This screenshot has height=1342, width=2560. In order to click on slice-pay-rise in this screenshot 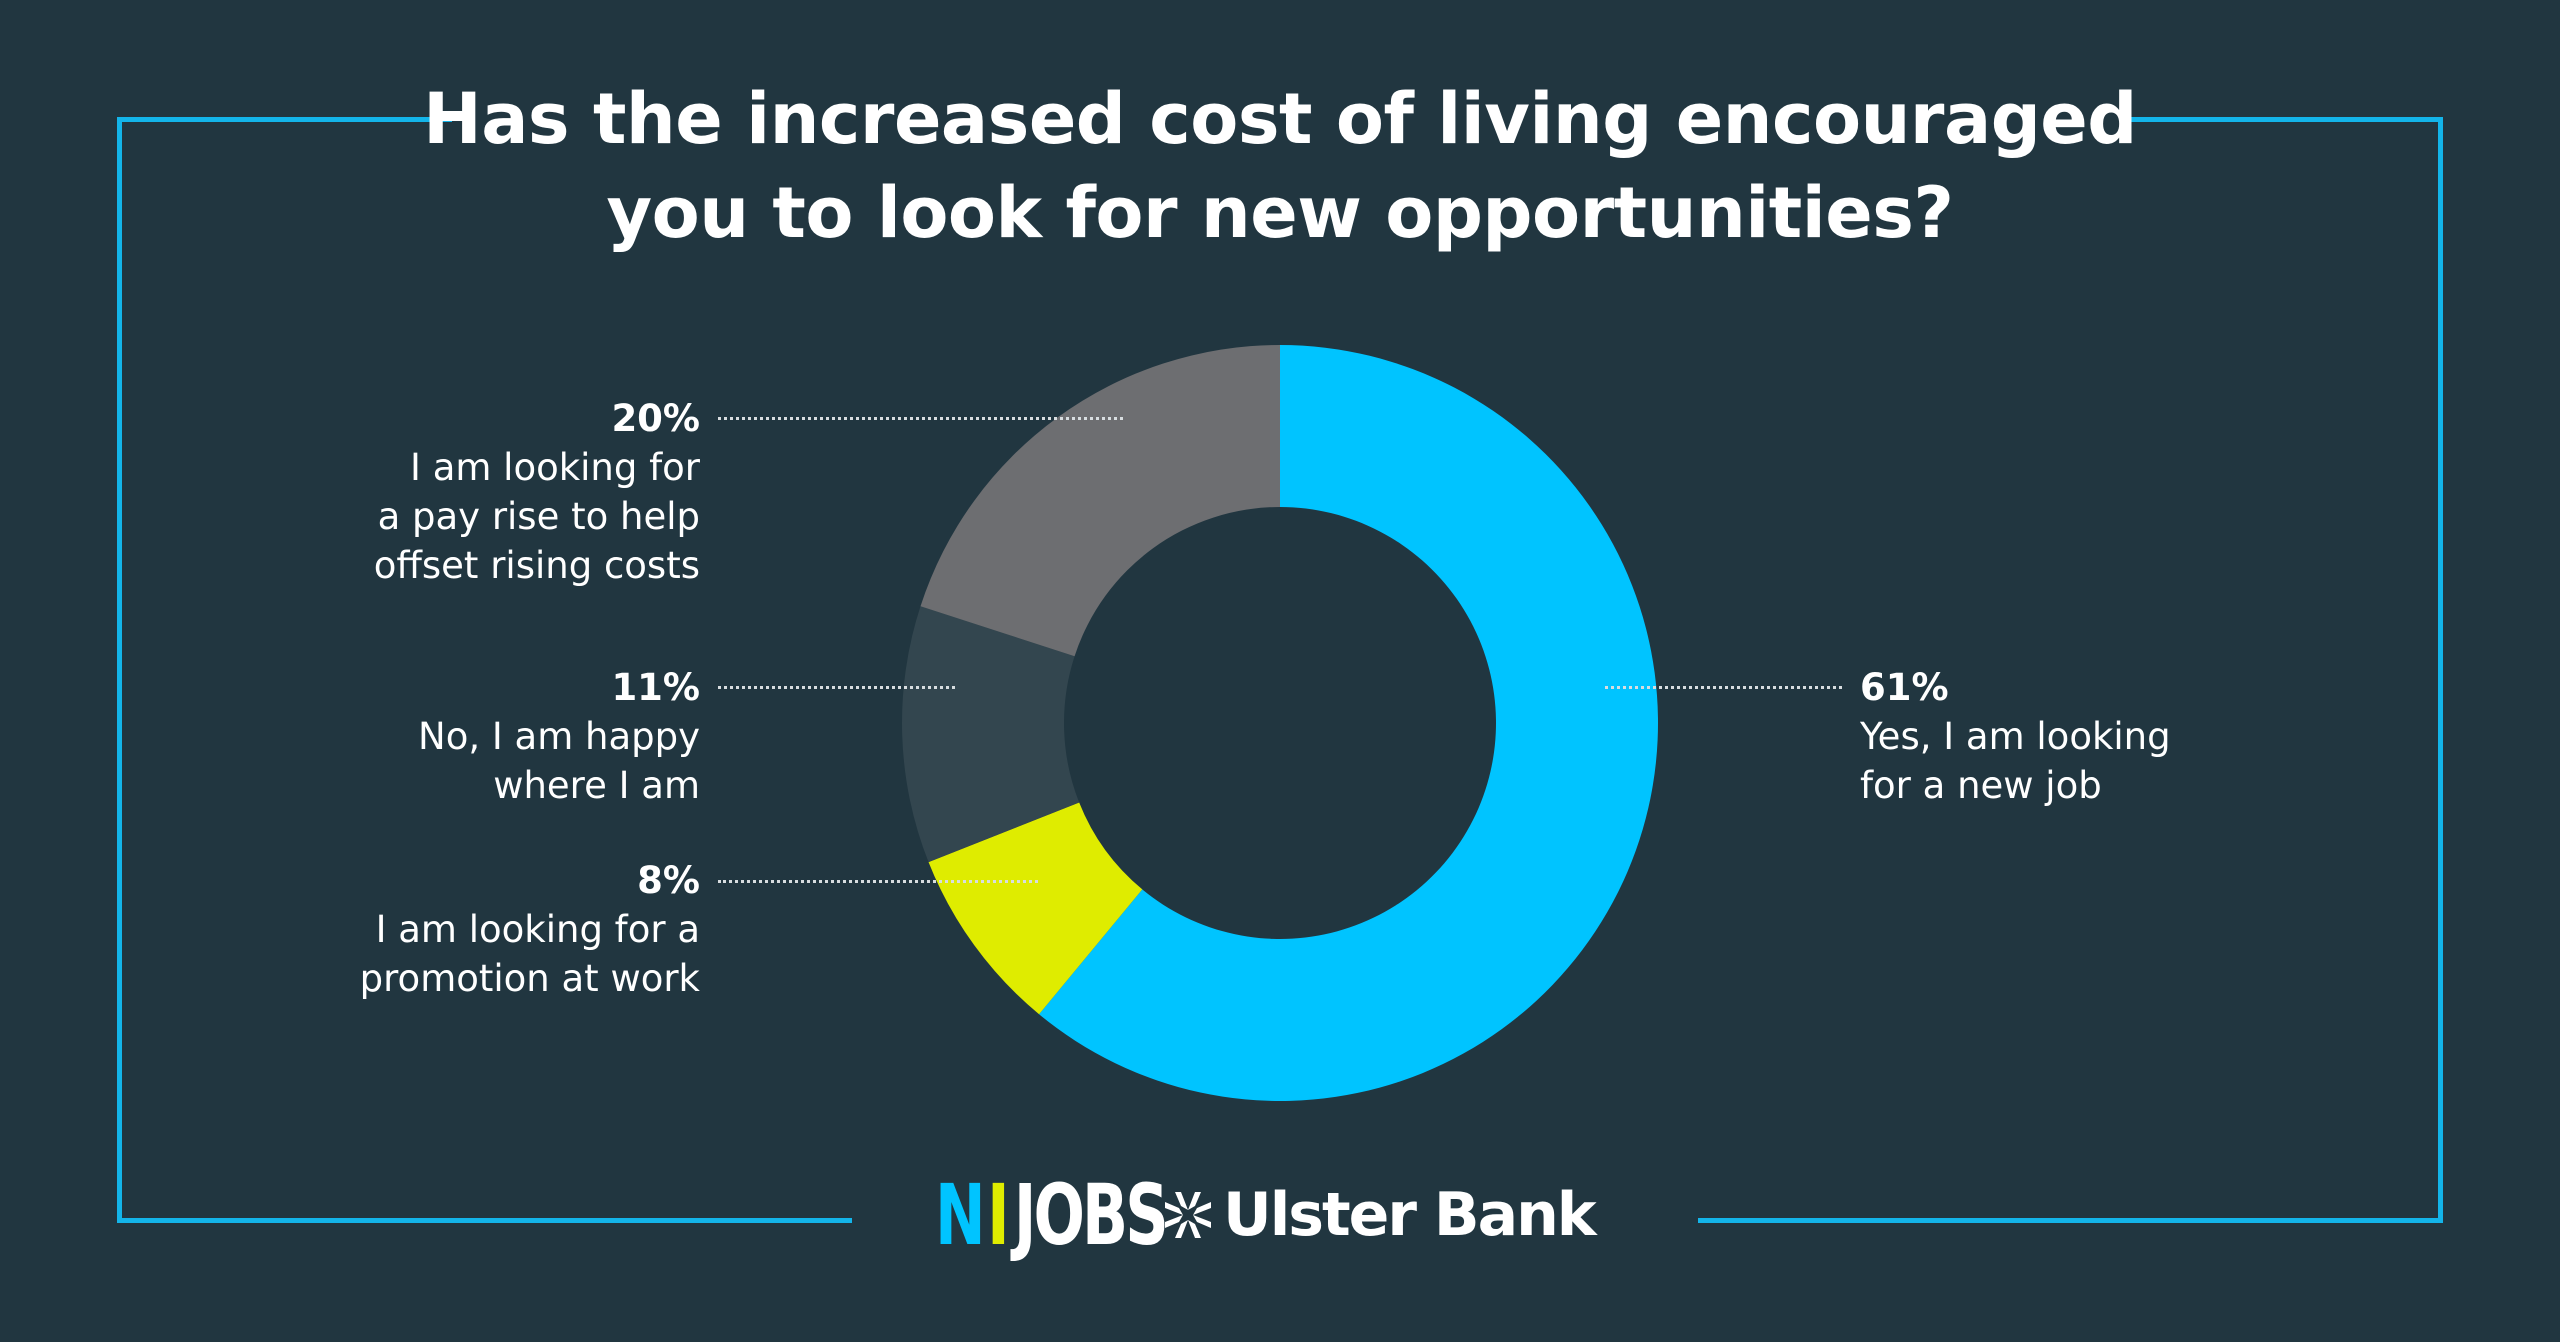, I will do `click(1100, 501)`.